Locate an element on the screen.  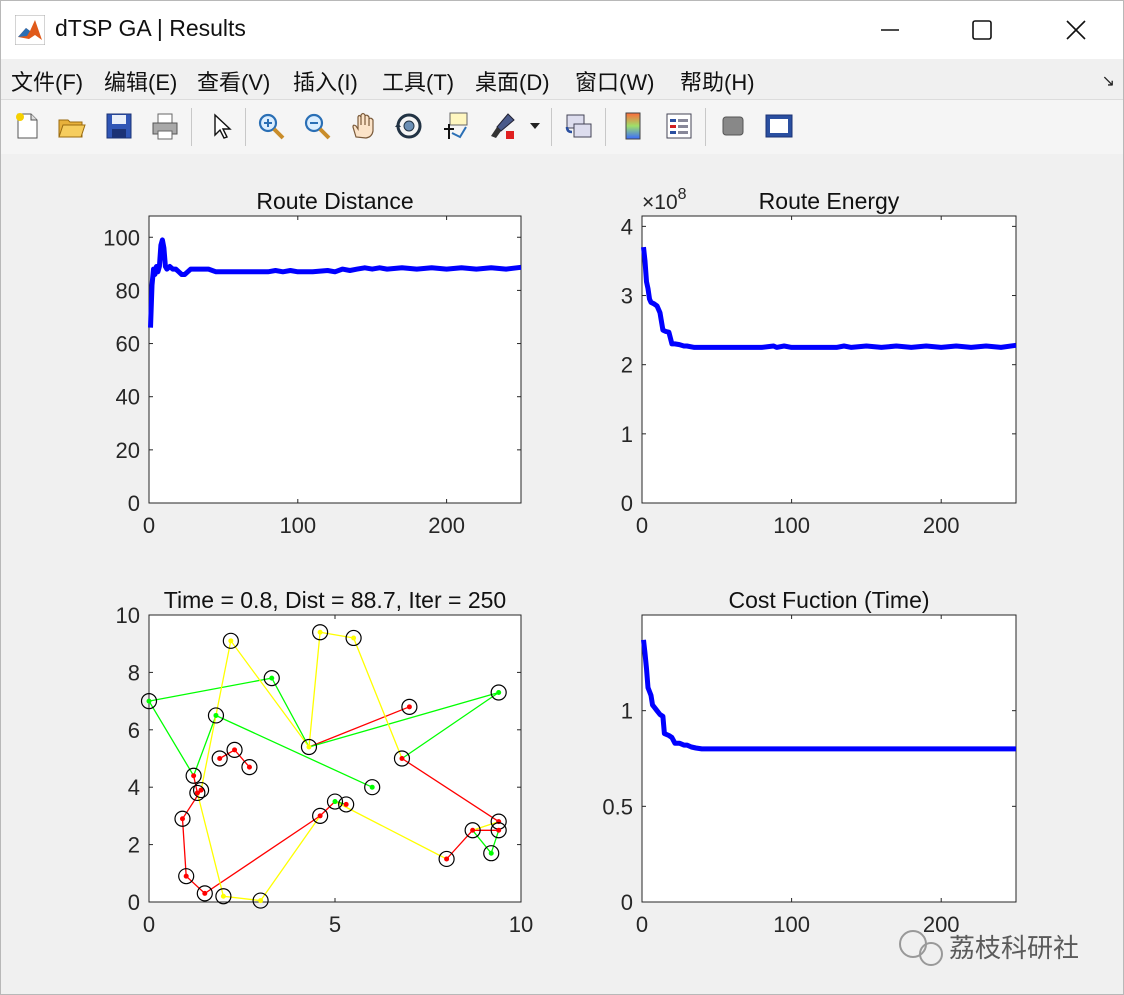
rotate-3d-button is located at coordinates (409, 126).